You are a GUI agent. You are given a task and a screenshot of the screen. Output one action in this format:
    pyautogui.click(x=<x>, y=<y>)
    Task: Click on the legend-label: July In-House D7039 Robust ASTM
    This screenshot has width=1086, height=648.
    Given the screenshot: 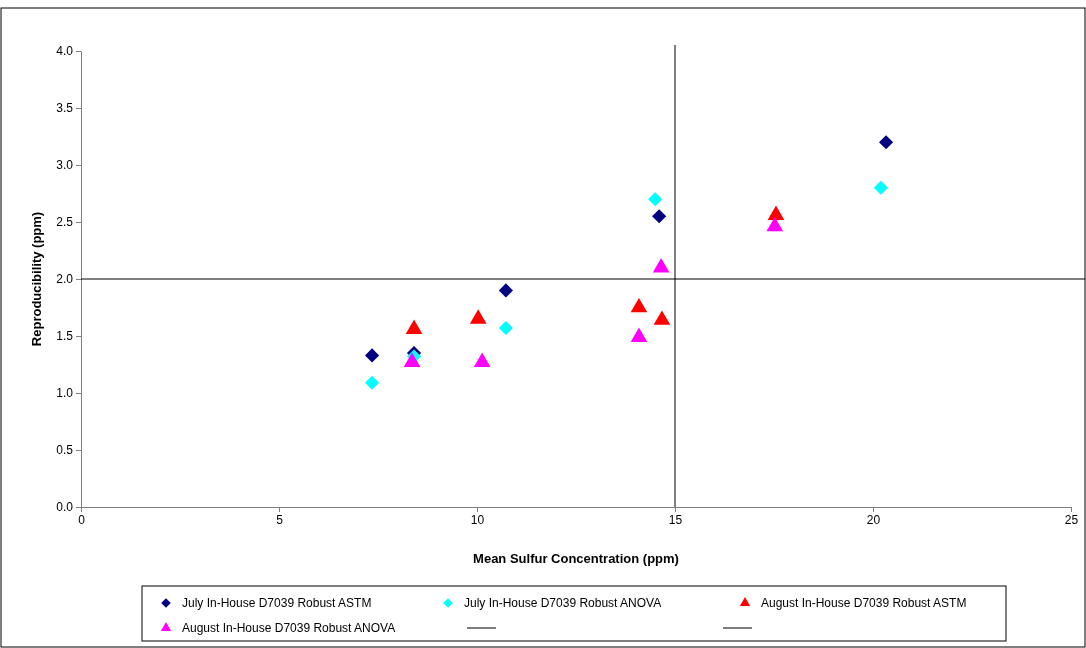 What is the action you would take?
    pyautogui.click(x=277, y=603)
    